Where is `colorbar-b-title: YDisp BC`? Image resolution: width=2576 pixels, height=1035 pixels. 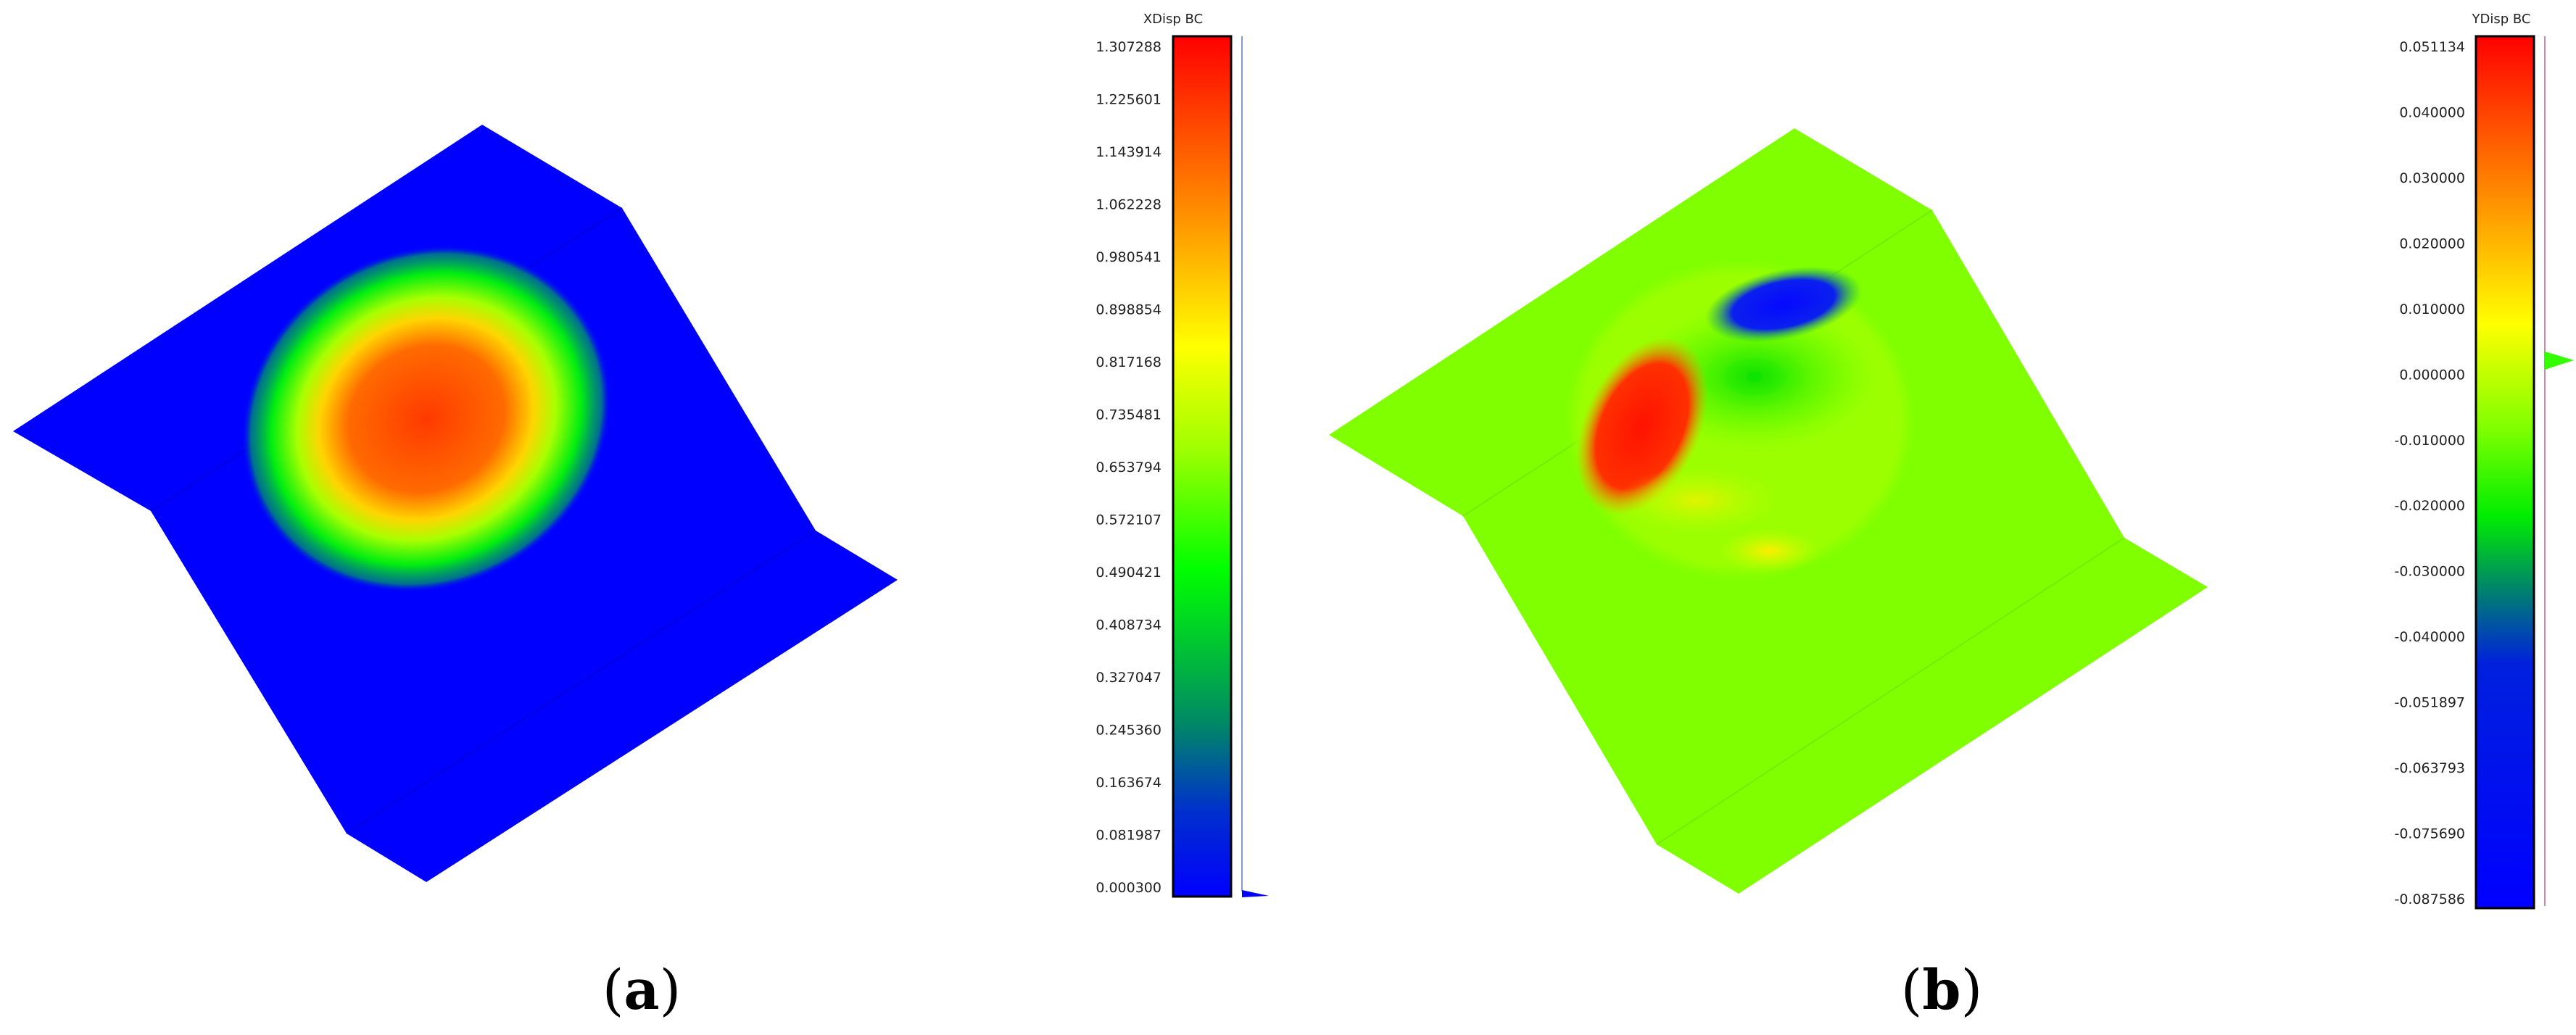
colorbar-b-title: YDisp BC is located at coordinates (2502, 19).